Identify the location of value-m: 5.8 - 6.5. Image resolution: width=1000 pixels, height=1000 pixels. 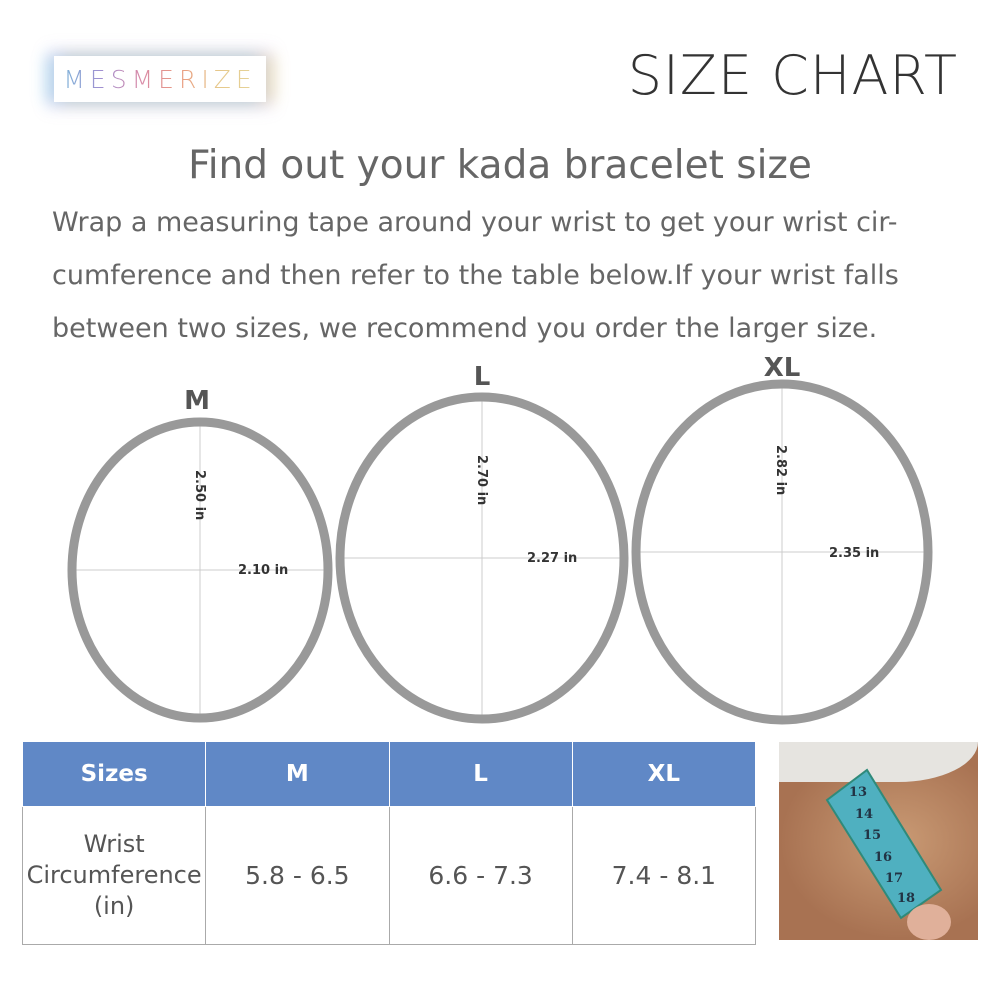
(297, 875).